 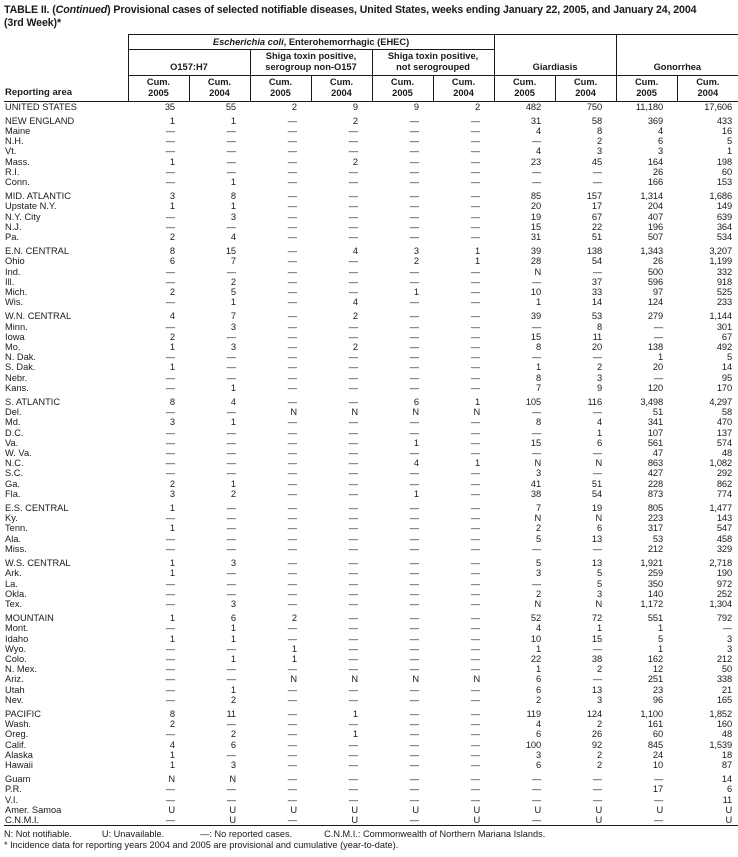 I want to click on area-cell: Ohio, so click(x=15, y=261).